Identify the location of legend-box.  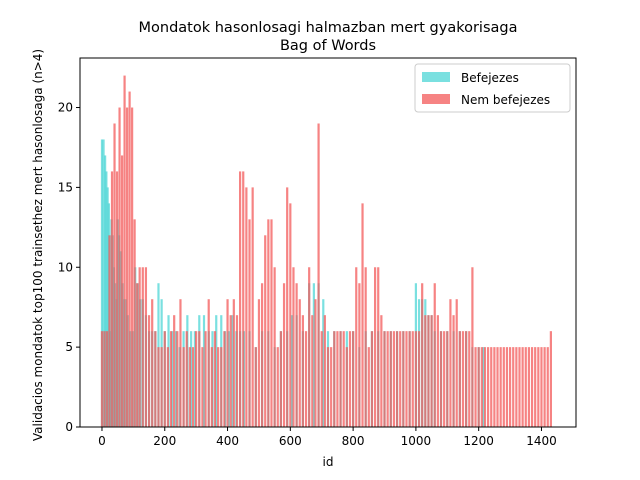
(492, 88).